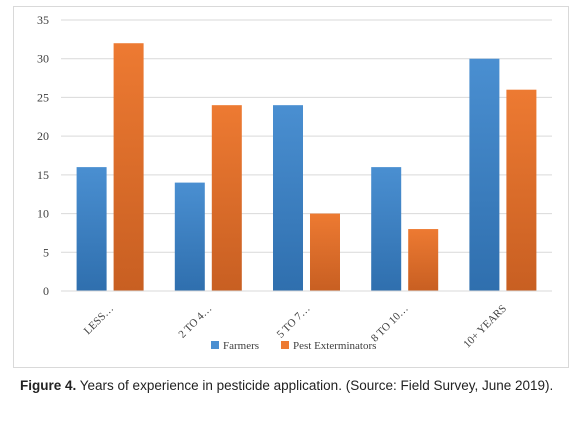 The image size is (583, 427). Describe the element at coordinates (43, 20) in the screenshot. I see `y-tick-label: 35` at that location.